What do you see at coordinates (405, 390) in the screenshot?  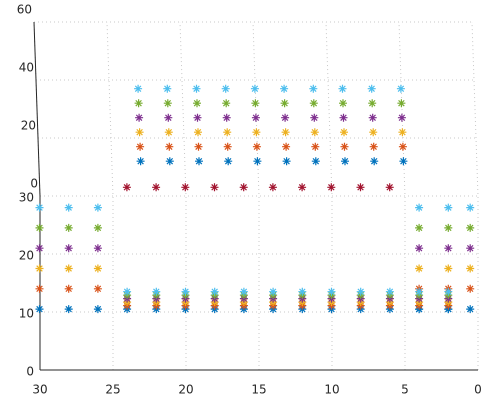 I see `x-tick-label: 5` at bounding box center [405, 390].